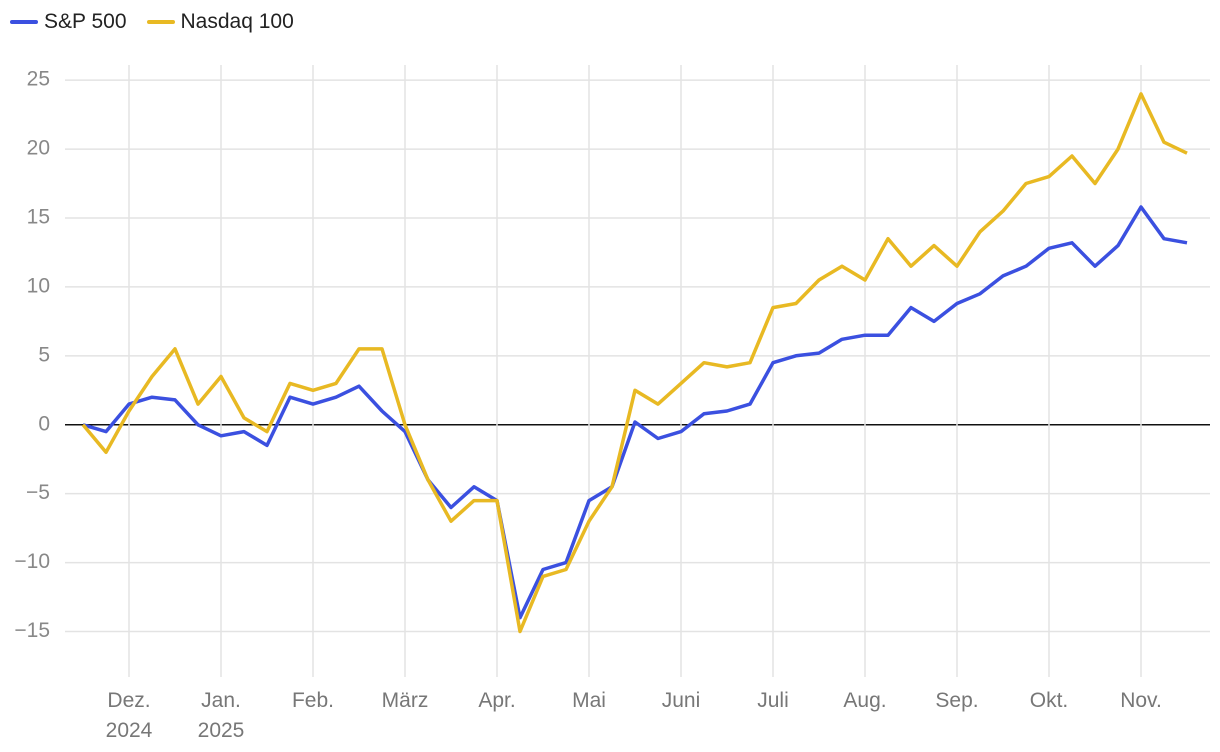 The image size is (1220, 752). Describe the element at coordinates (38, 492) in the screenshot. I see `y-tick-label: −5` at that location.